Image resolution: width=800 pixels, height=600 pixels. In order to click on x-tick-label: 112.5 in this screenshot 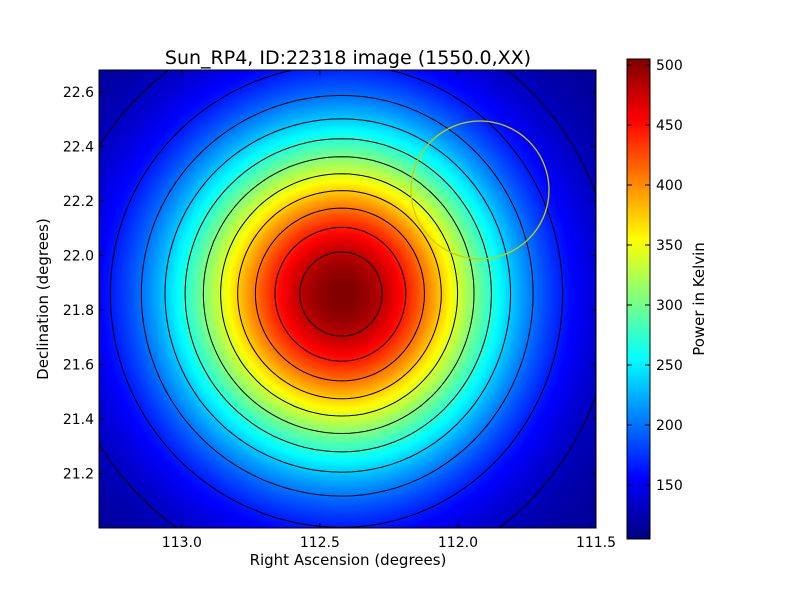, I will do `click(320, 543)`.